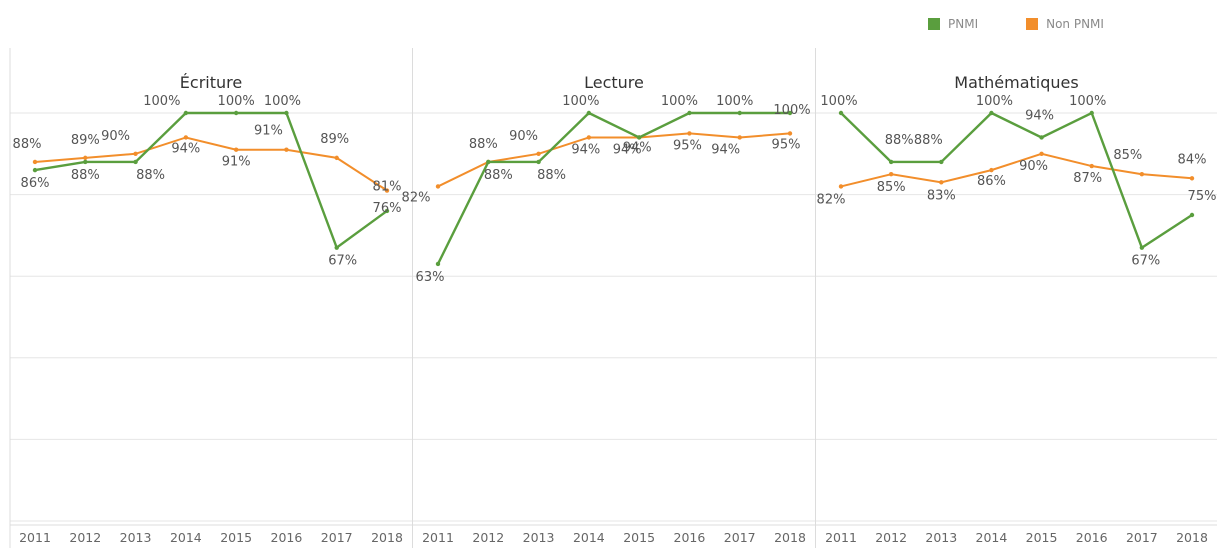 The width and height of the screenshot is (1217, 548). I want to click on legend-label-pnmi: PNMI, so click(963, 24).